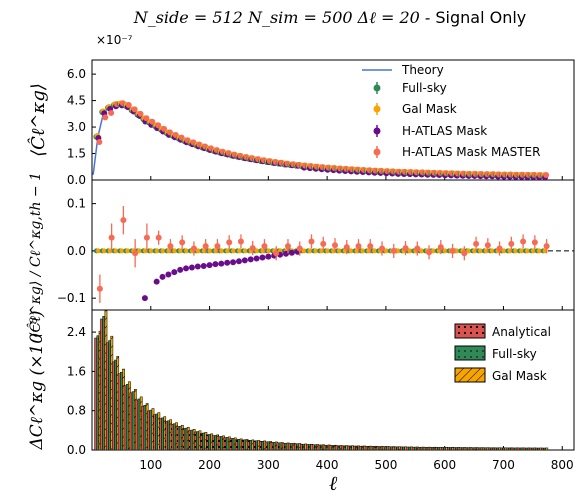 This screenshot has width=582, height=497. I want to click on bar-gal-mask, so click(547, 449).